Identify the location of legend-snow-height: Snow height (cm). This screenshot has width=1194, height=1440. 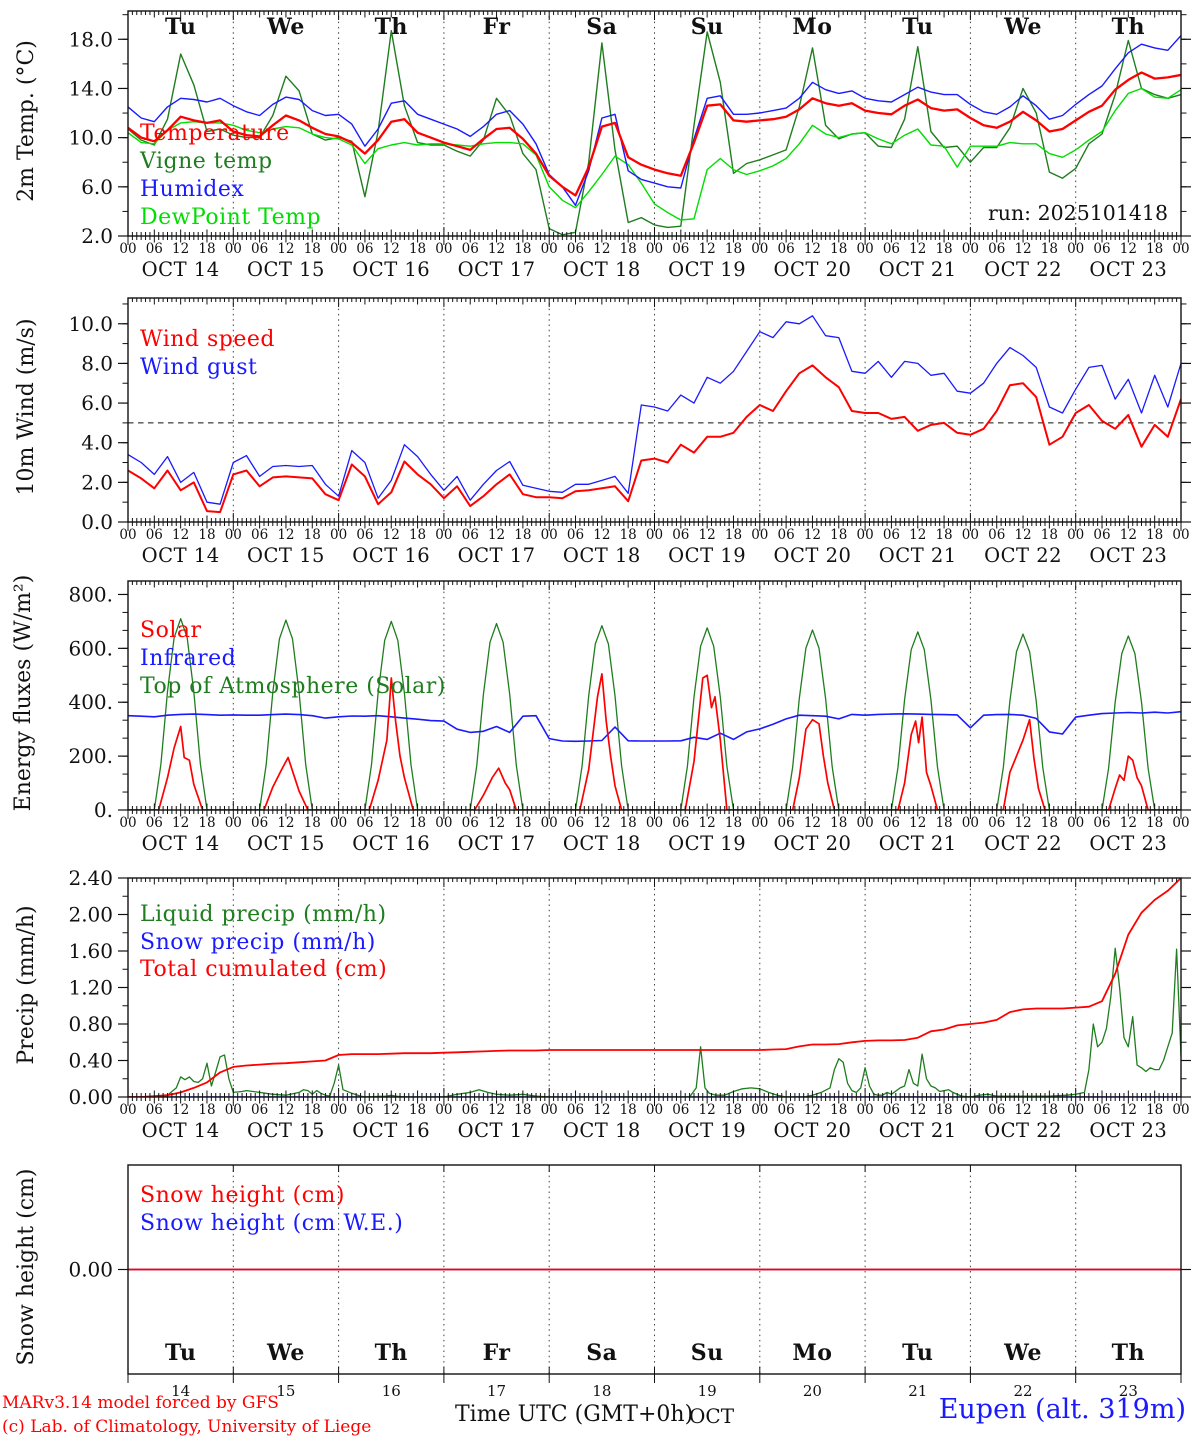
(242, 1195).